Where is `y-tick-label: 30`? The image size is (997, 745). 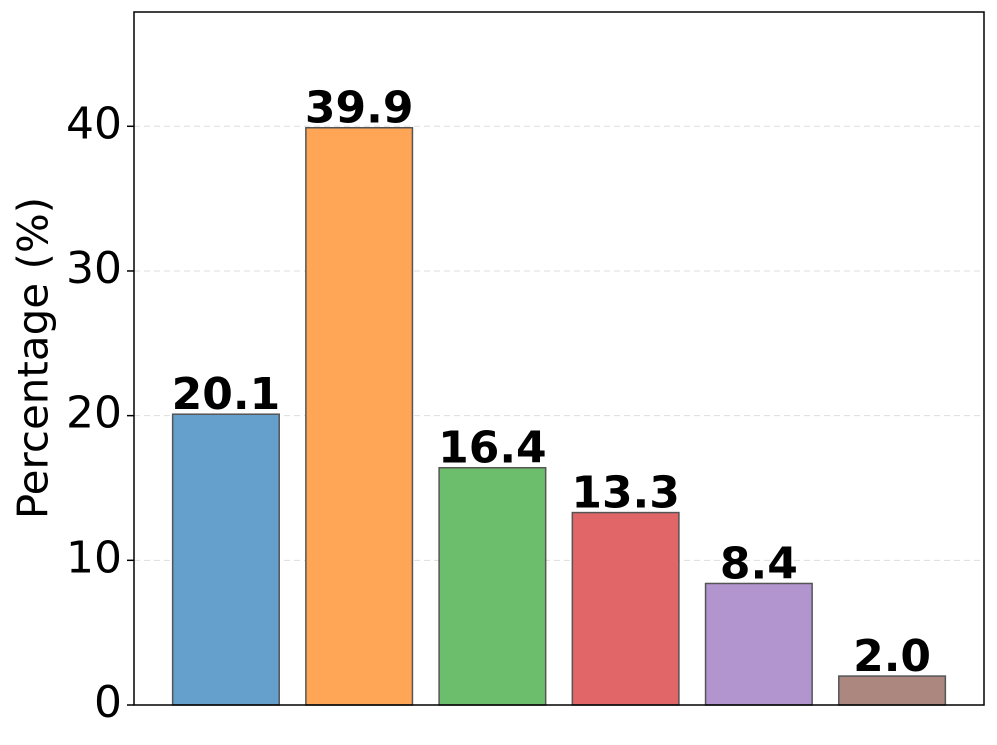
y-tick-label: 30 is located at coordinates (94, 268).